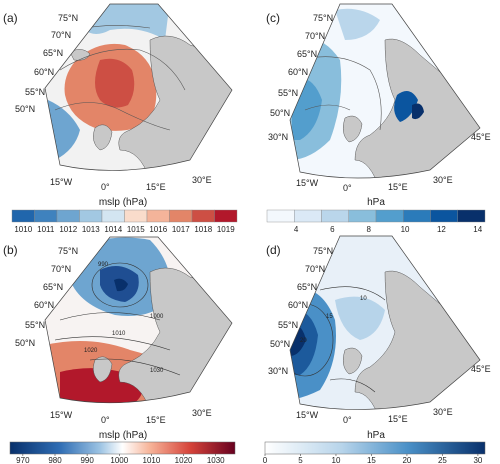 This screenshot has height=464, width=500. What do you see at coordinates (216, 460) in the screenshot?
I see `colorbar-tick-label: 1030` at bounding box center [216, 460].